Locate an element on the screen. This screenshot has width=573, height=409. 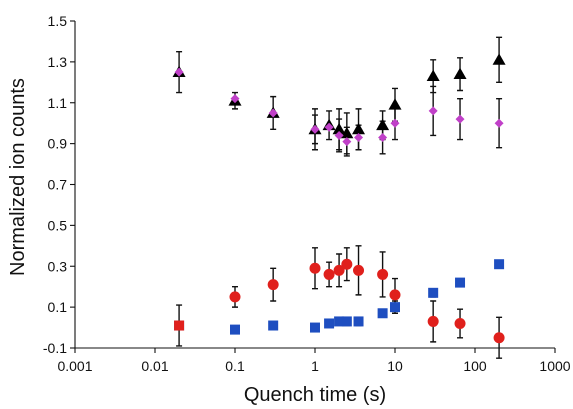
y-tick-label: 0.1 is located at coordinates (58, 307).